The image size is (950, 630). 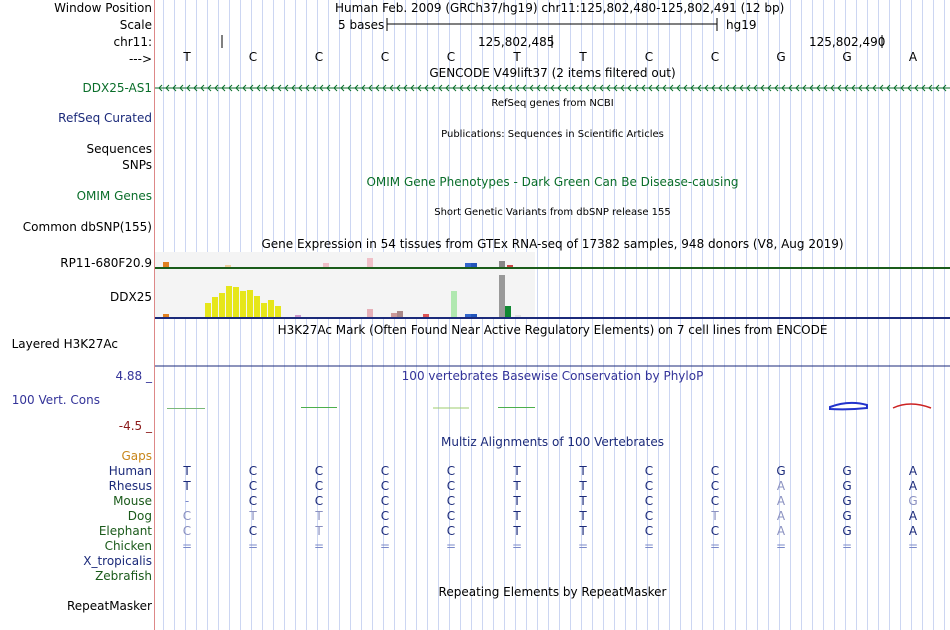 What do you see at coordinates (741, 25) in the screenshot?
I see `scale-db: hg19` at bounding box center [741, 25].